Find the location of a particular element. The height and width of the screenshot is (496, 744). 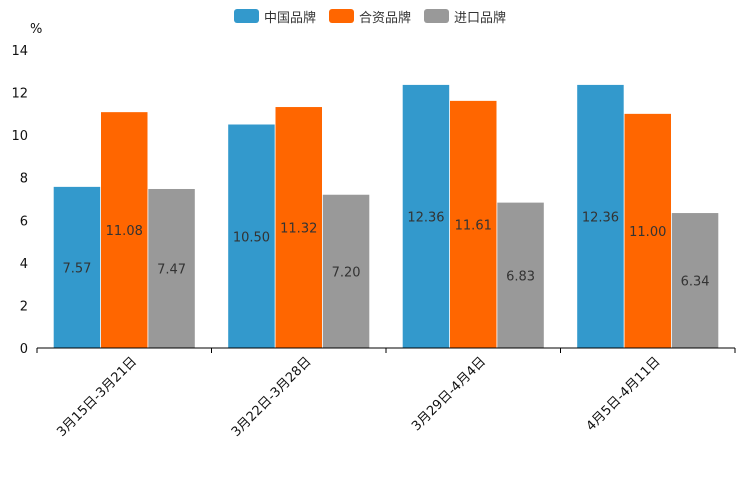

data-label: 11.00 is located at coordinates (647, 232).